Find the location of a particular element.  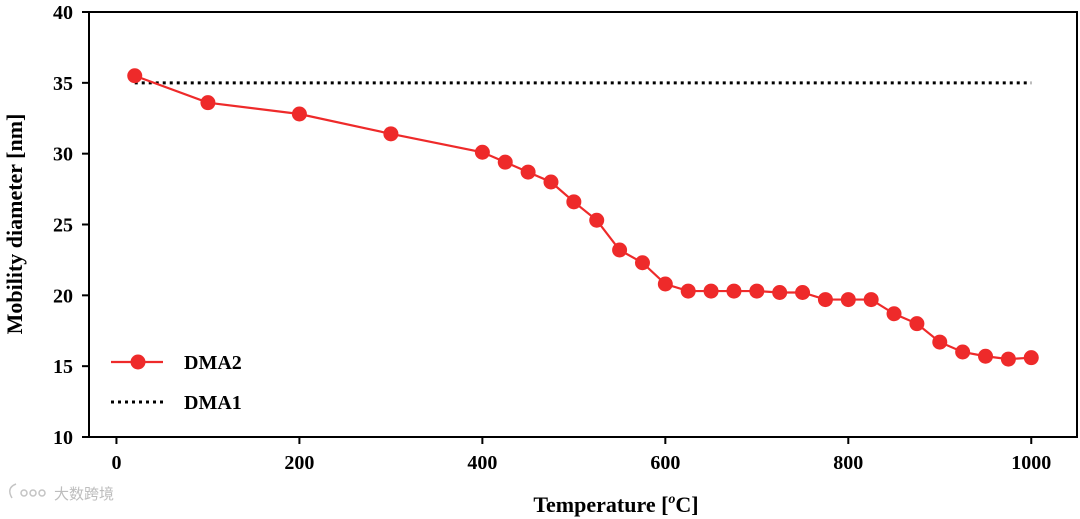

y-tick-label: 35 is located at coordinates (63, 84).